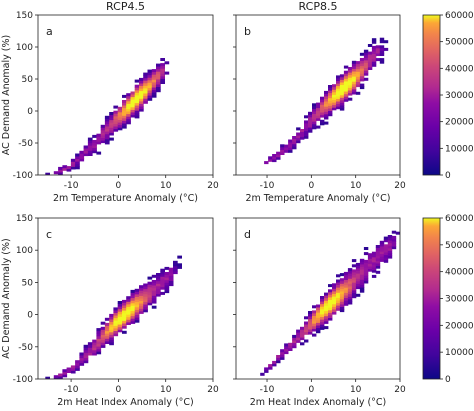  I want to click on heatmap-cells, so click(326, 101).